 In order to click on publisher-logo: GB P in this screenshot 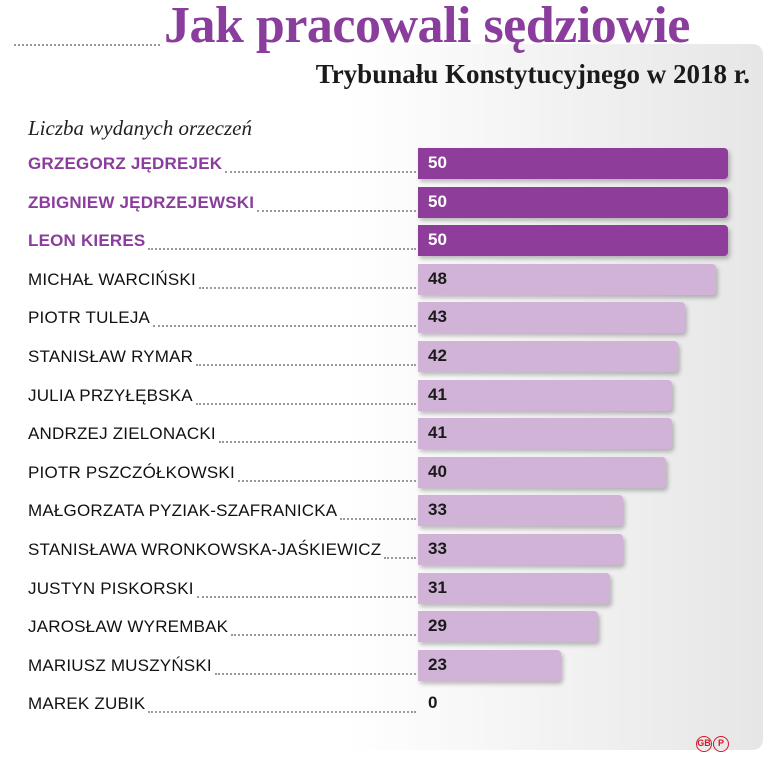, I will do `click(714, 745)`.